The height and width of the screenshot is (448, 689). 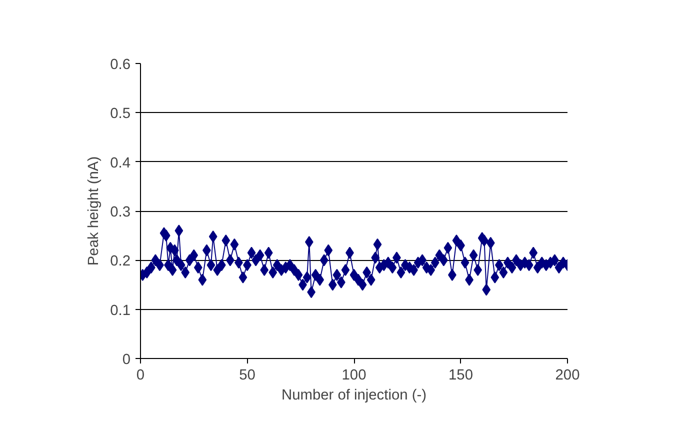 What do you see at coordinates (247, 376) in the screenshot?
I see `x-tick-label: 50` at bounding box center [247, 376].